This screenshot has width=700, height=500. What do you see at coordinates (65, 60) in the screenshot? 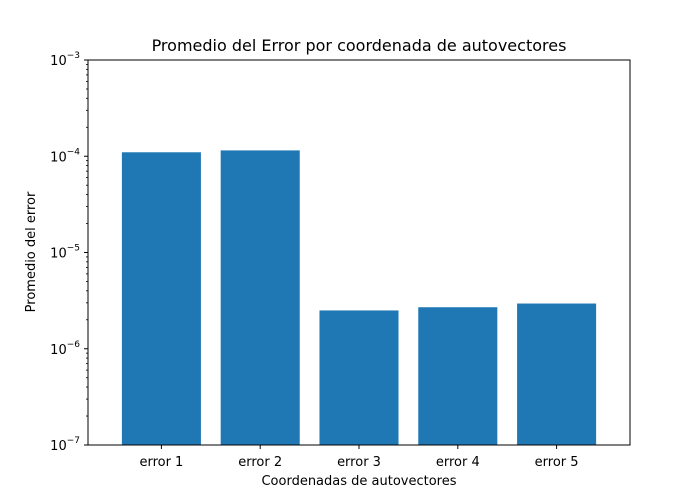
I see `y-tick-label: 10⁻³` at bounding box center [65, 60].